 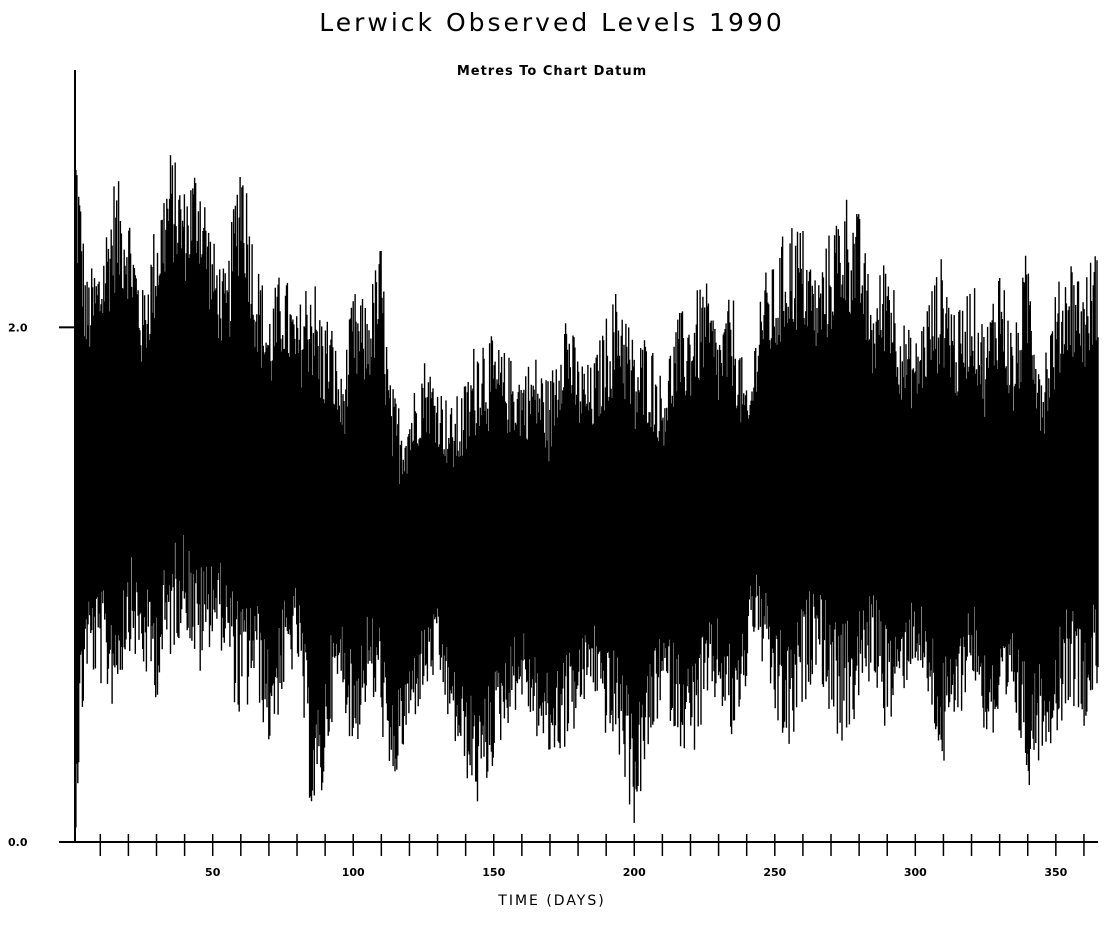 I want to click on x-tick-label: 150, so click(x=493, y=872).